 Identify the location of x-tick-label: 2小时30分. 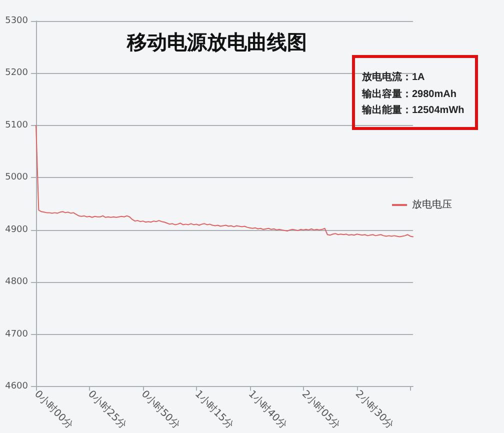
(374, 410).